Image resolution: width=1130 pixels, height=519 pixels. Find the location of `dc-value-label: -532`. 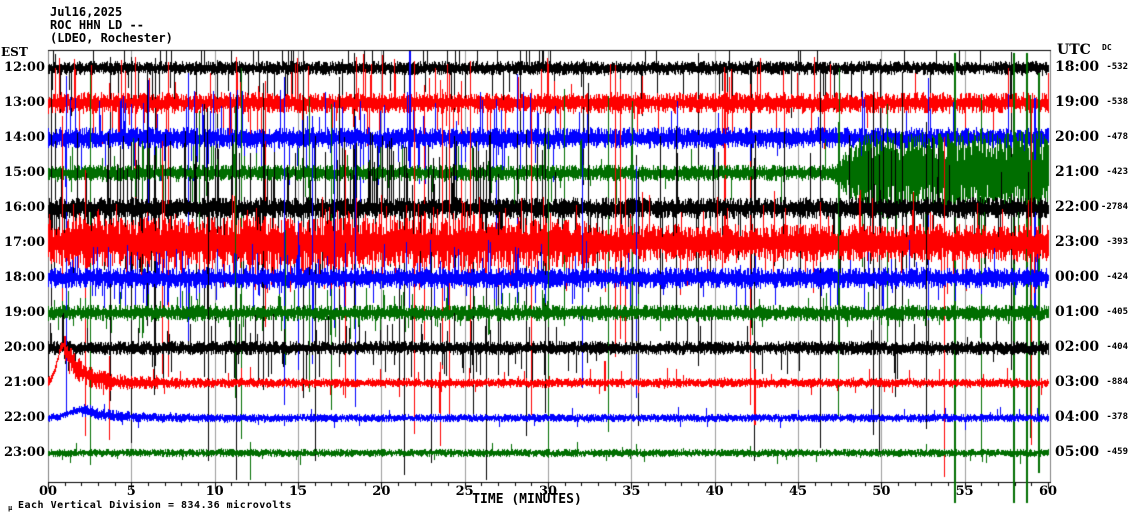

dc-value-label: -532 is located at coordinates (1117, 67).